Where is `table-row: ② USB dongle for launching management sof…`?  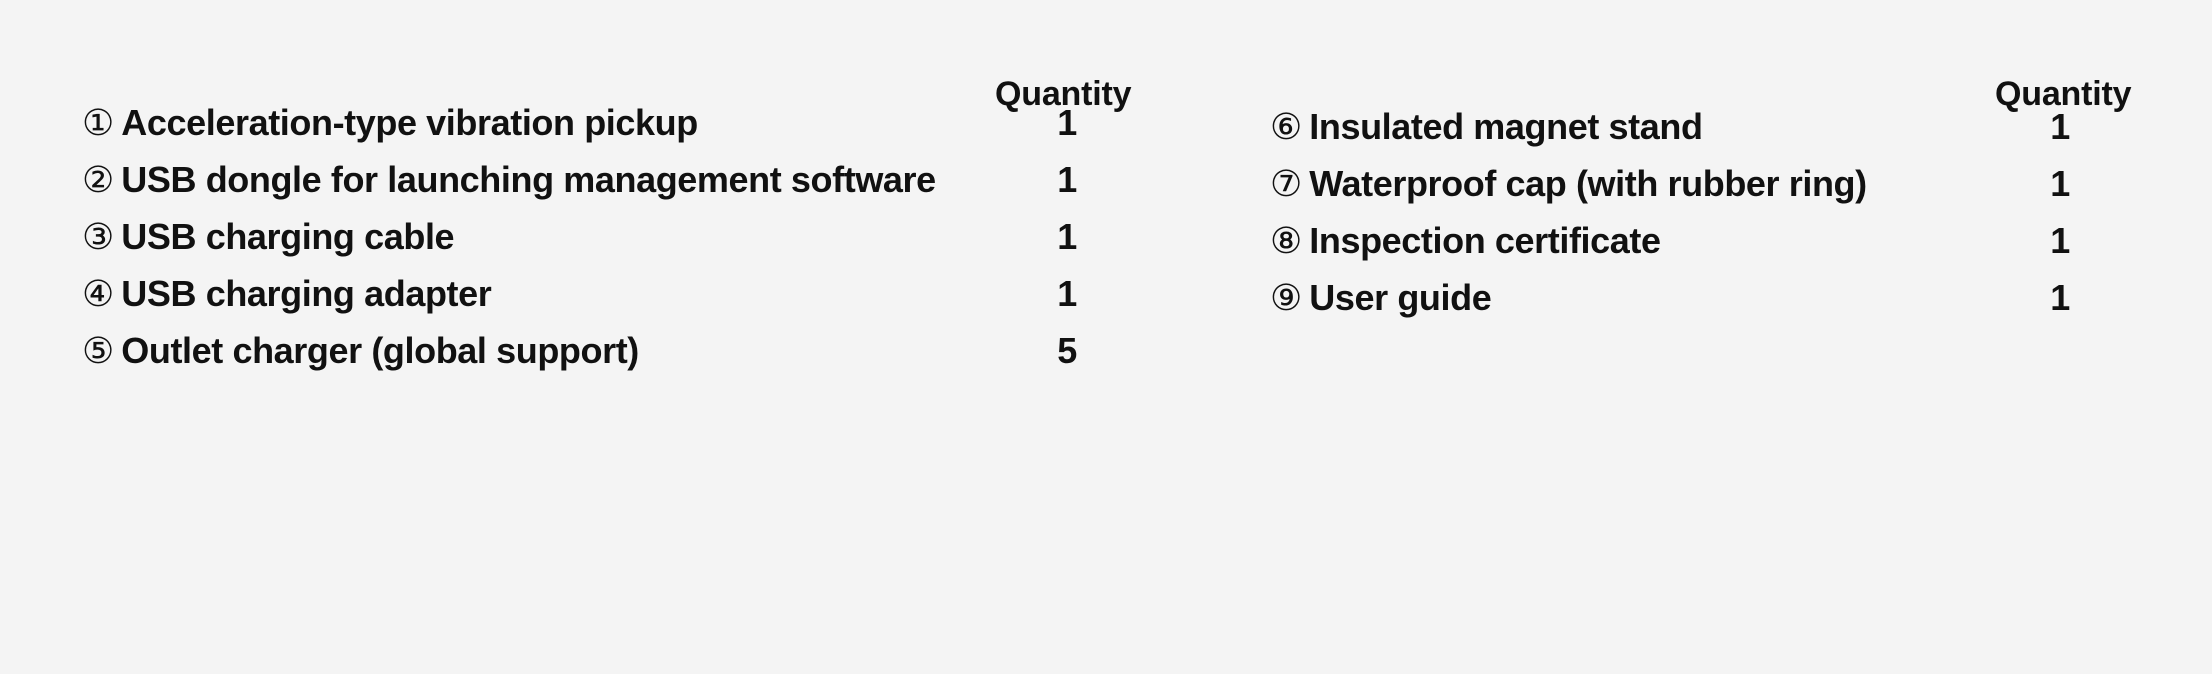
table-row: ② USB dongle for launching management sof… is located at coordinates (612, 180).